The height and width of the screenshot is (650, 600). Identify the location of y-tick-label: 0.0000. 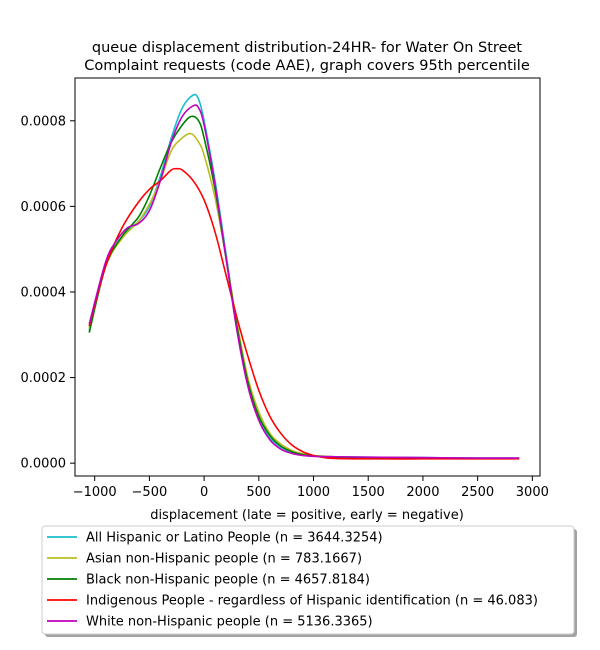
(44, 464).